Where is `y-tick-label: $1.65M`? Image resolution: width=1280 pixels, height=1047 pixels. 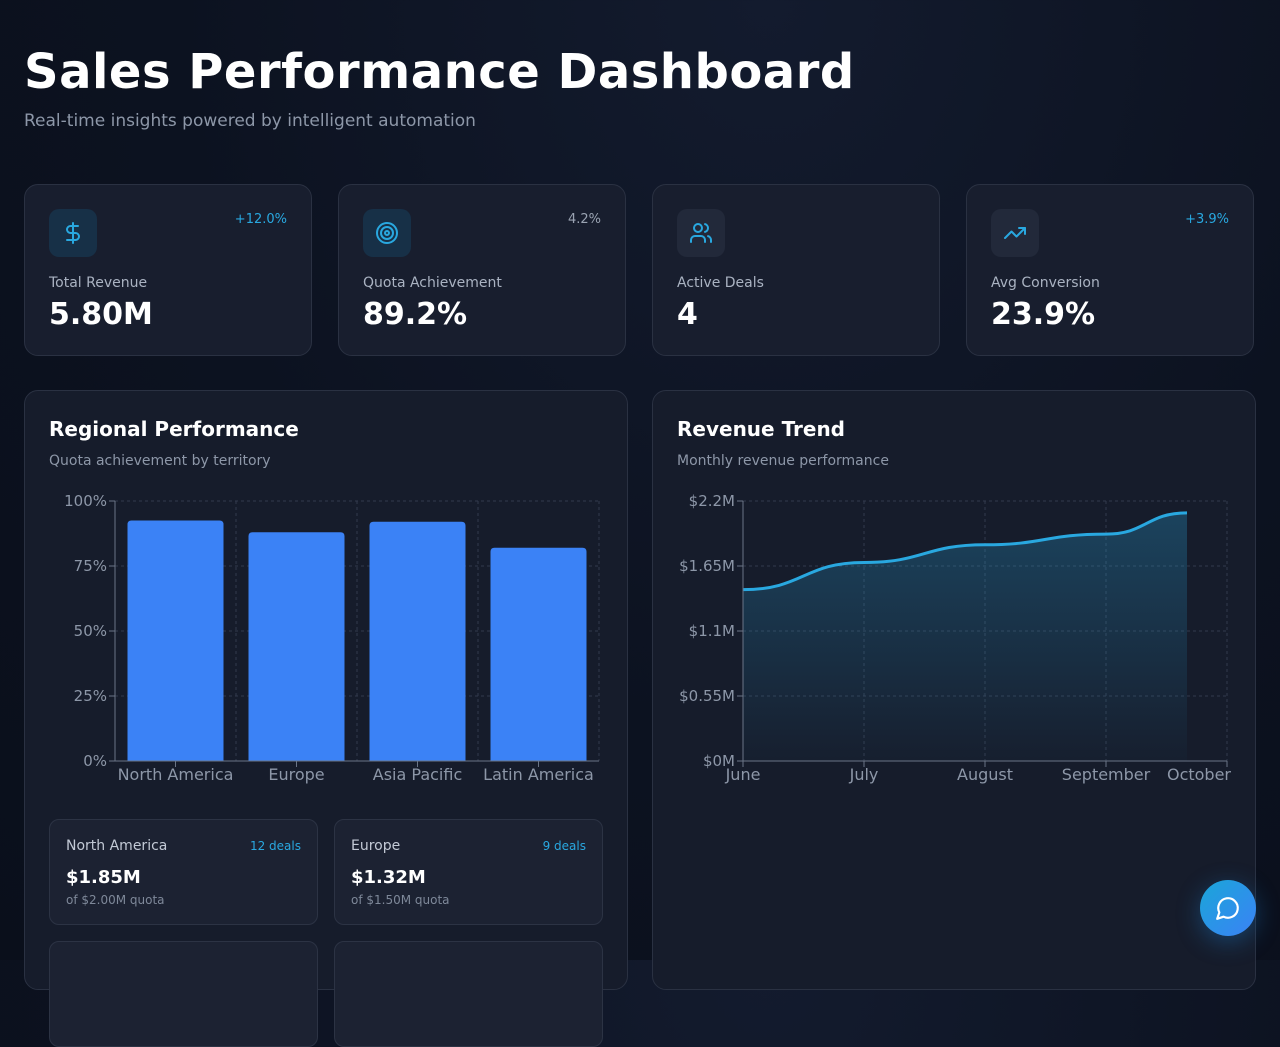 y-tick-label: $1.65M is located at coordinates (707, 566).